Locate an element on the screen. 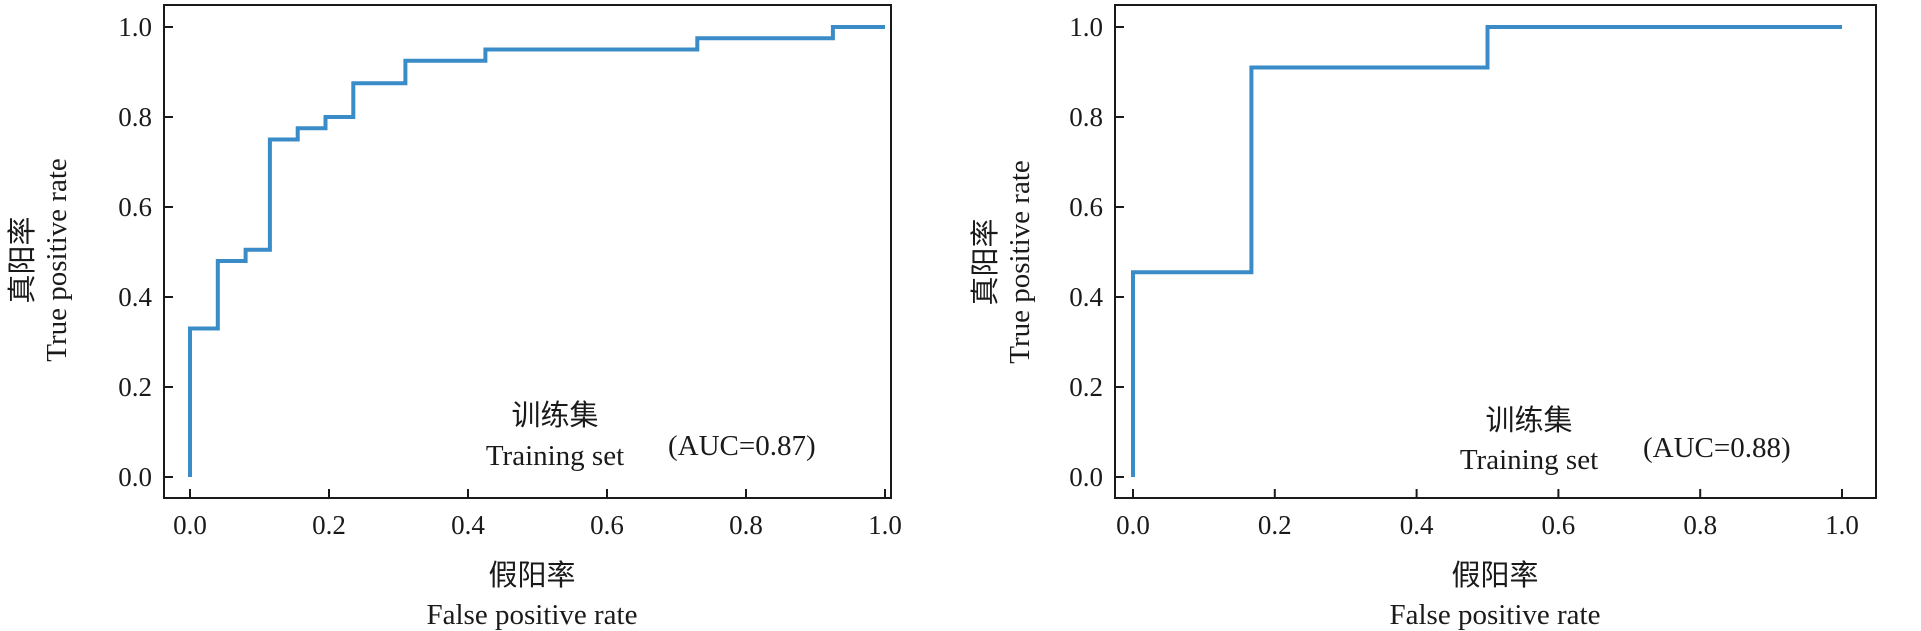 The width and height of the screenshot is (1921, 631). annotation-auc: (AUC=0.87) is located at coordinates (742, 446).